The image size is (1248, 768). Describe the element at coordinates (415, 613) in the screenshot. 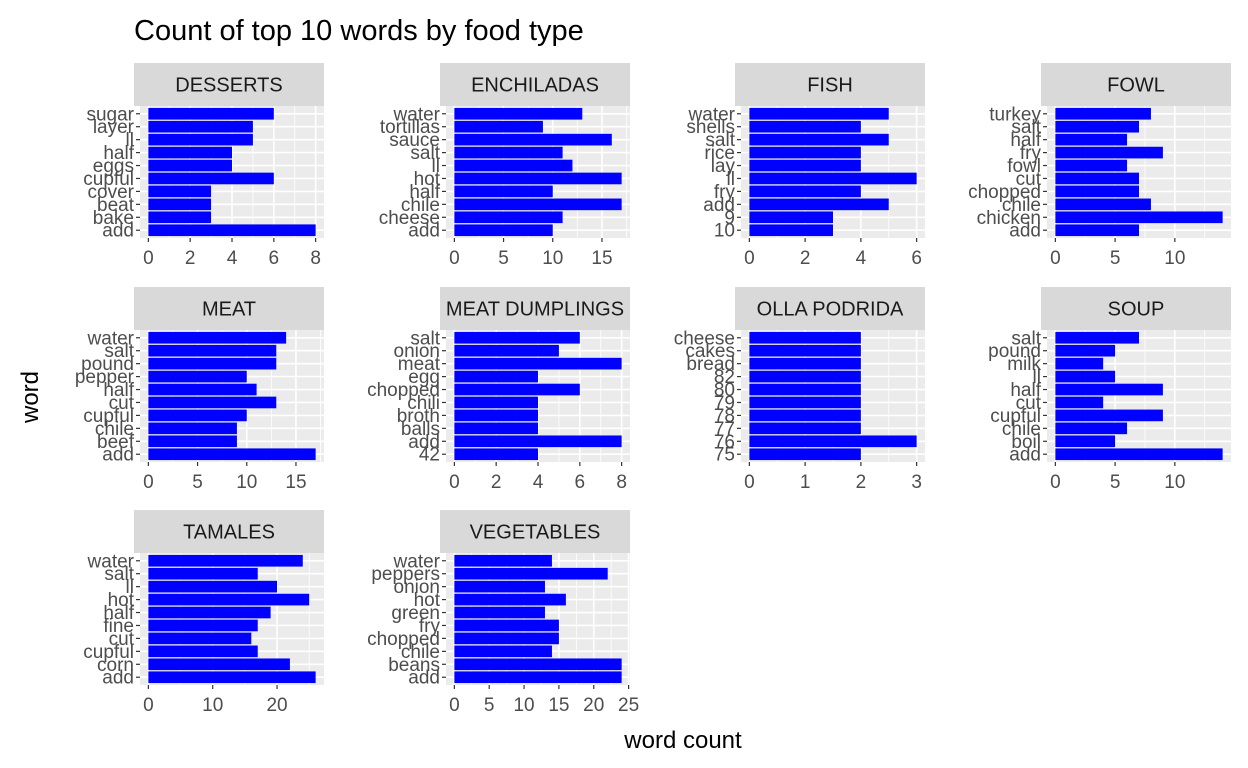

I see `y-tick-label: green` at that location.